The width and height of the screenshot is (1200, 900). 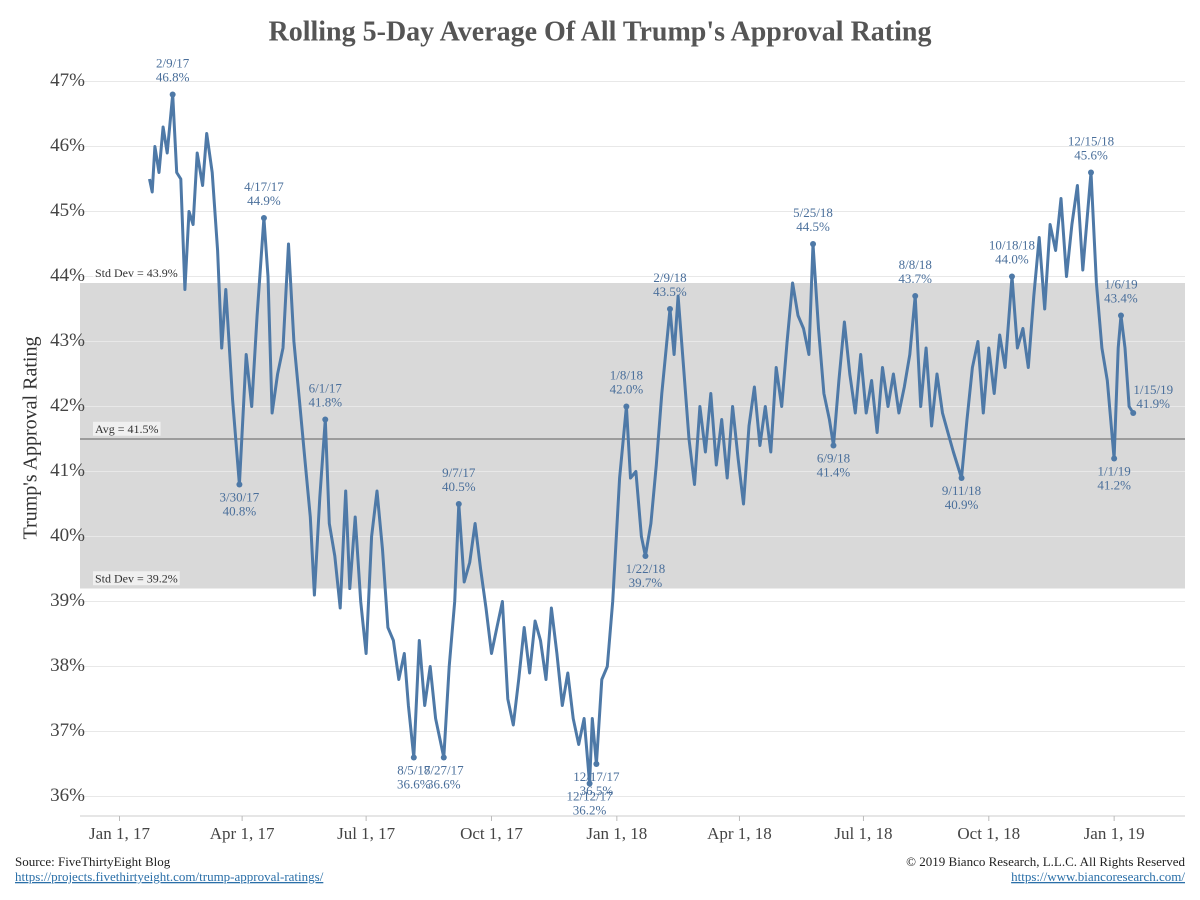 What do you see at coordinates (67, 535) in the screenshot?
I see `y-tick-label: 40%` at bounding box center [67, 535].